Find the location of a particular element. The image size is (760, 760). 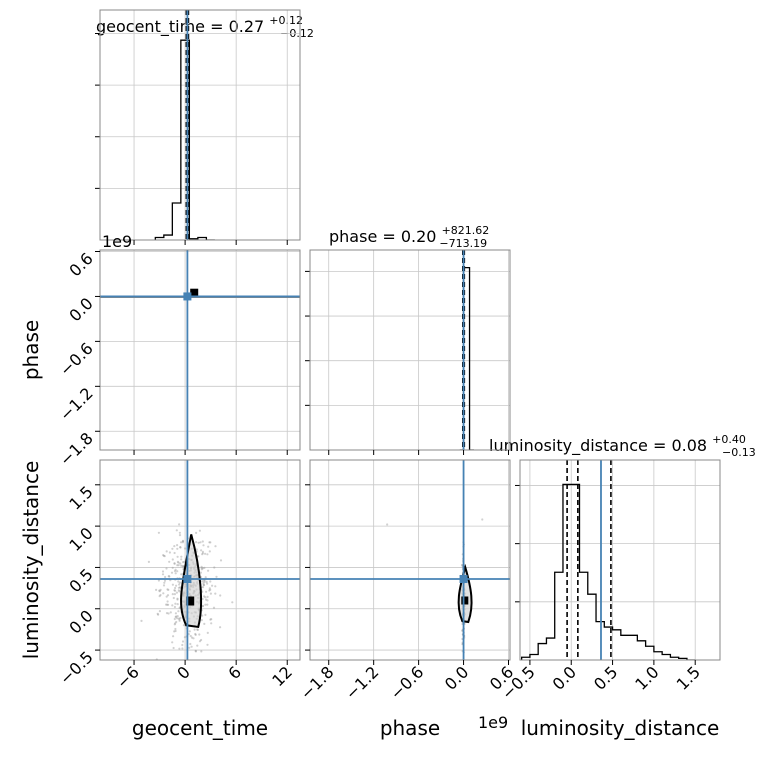

y-axis-label-luminosity-distance: luminosity_distance is located at coordinates (31, 560).